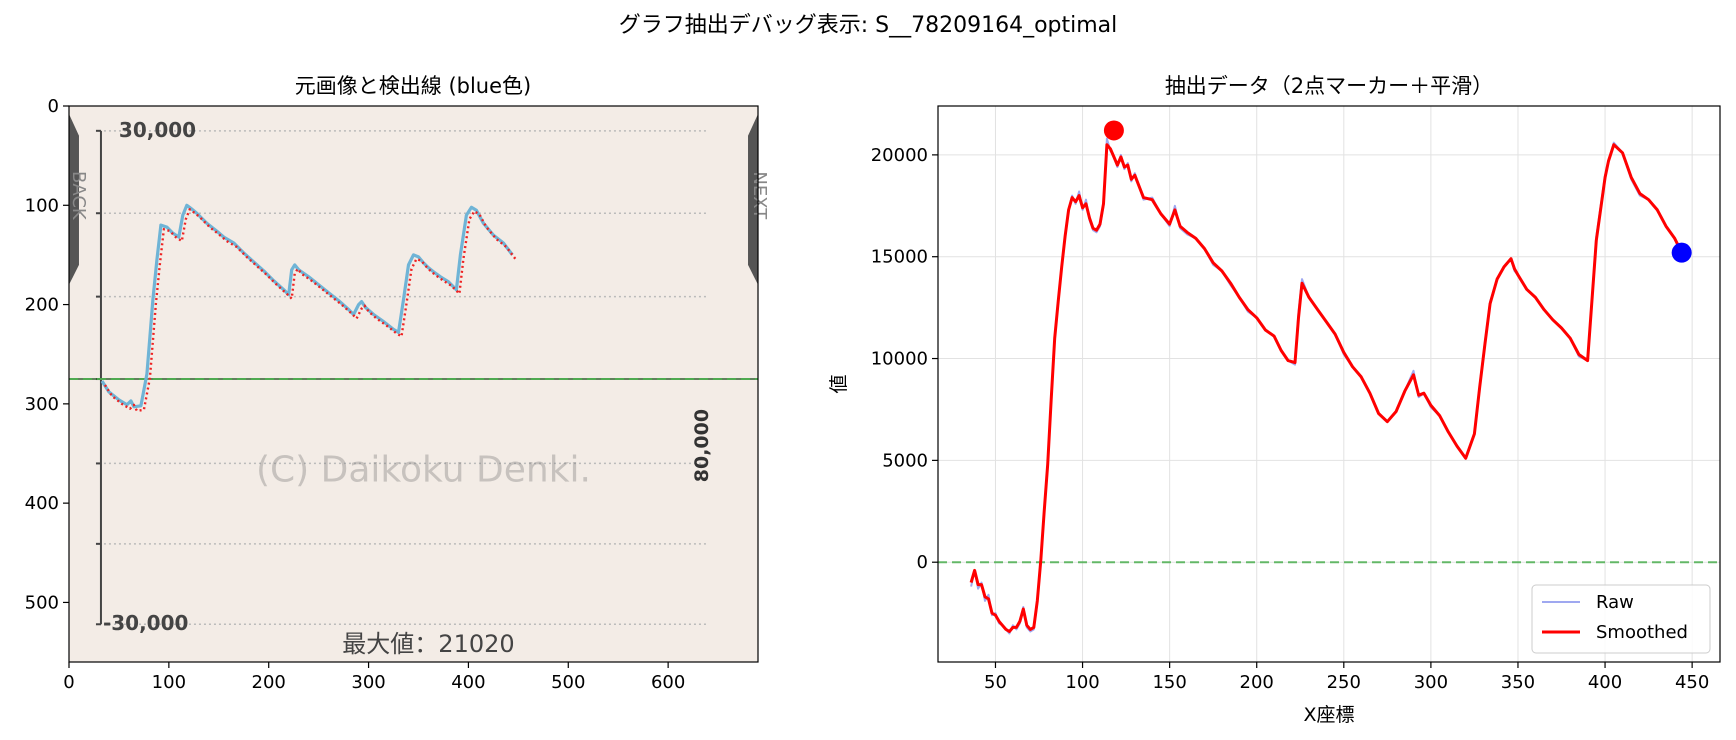 This screenshot has width=1736, height=740. I want to click on x-tick-label: 500, so click(568, 682).